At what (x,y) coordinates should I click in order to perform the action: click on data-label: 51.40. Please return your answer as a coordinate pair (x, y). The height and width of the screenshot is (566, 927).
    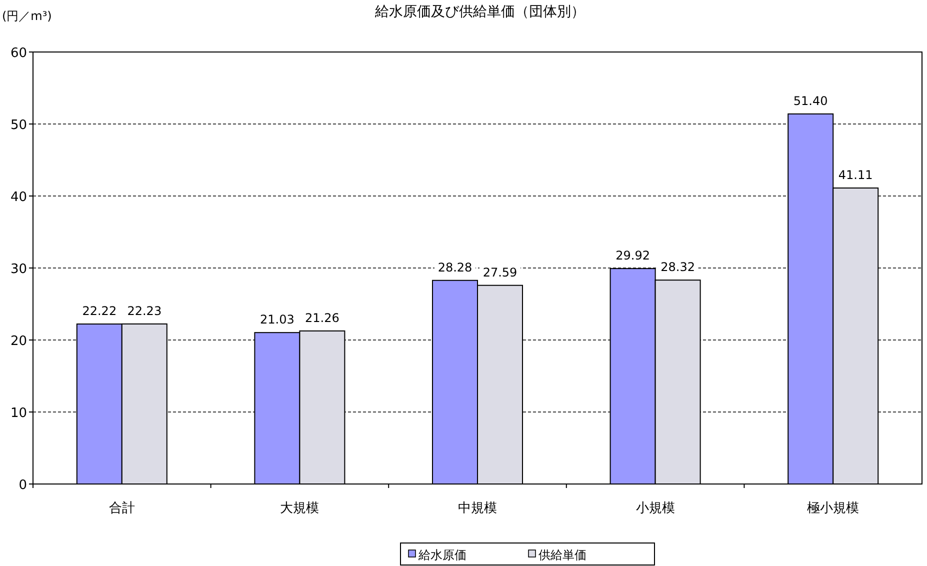
    Looking at the image, I should click on (810, 101).